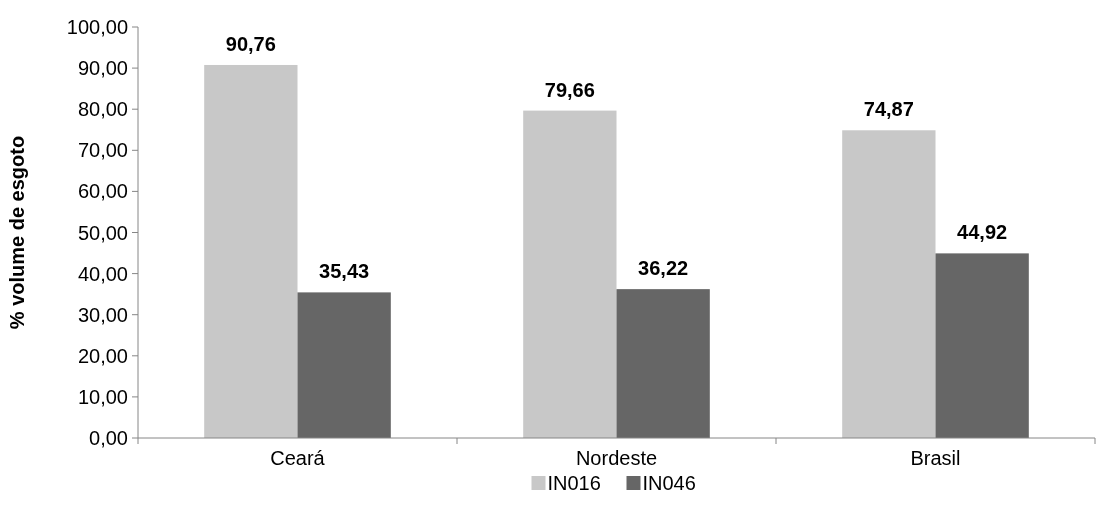 This screenshot has width=1108, height=505. What do you see at coordinates (663, 268) in the screenshot?
I see `data-label: 36,22` at bounding box center [663, 268].